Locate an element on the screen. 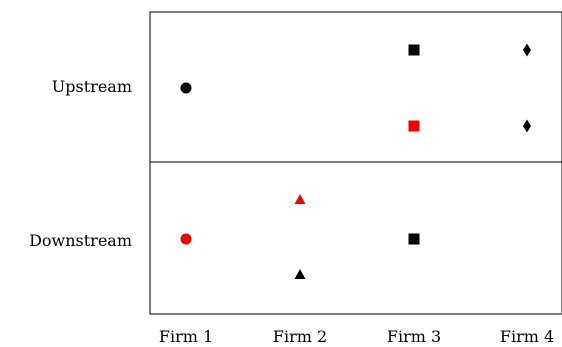 The image size is (562, 347). marker-downstream-firm-2-bottom-triangle is located at coordinates (300, 274).